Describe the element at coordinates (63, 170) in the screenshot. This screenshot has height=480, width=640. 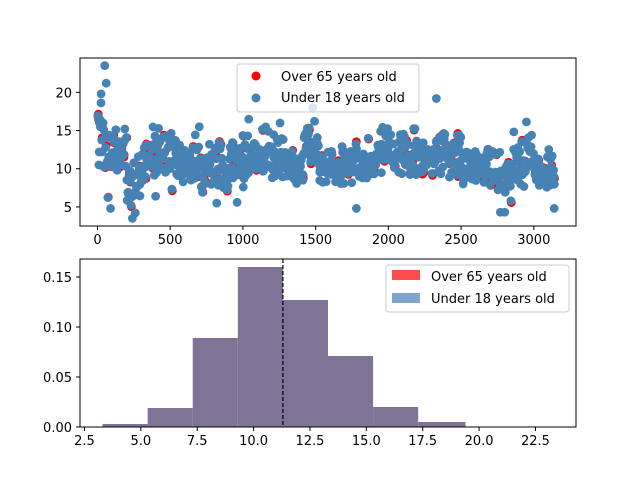
I see `scatter-y-tick-label: 10` at that location.